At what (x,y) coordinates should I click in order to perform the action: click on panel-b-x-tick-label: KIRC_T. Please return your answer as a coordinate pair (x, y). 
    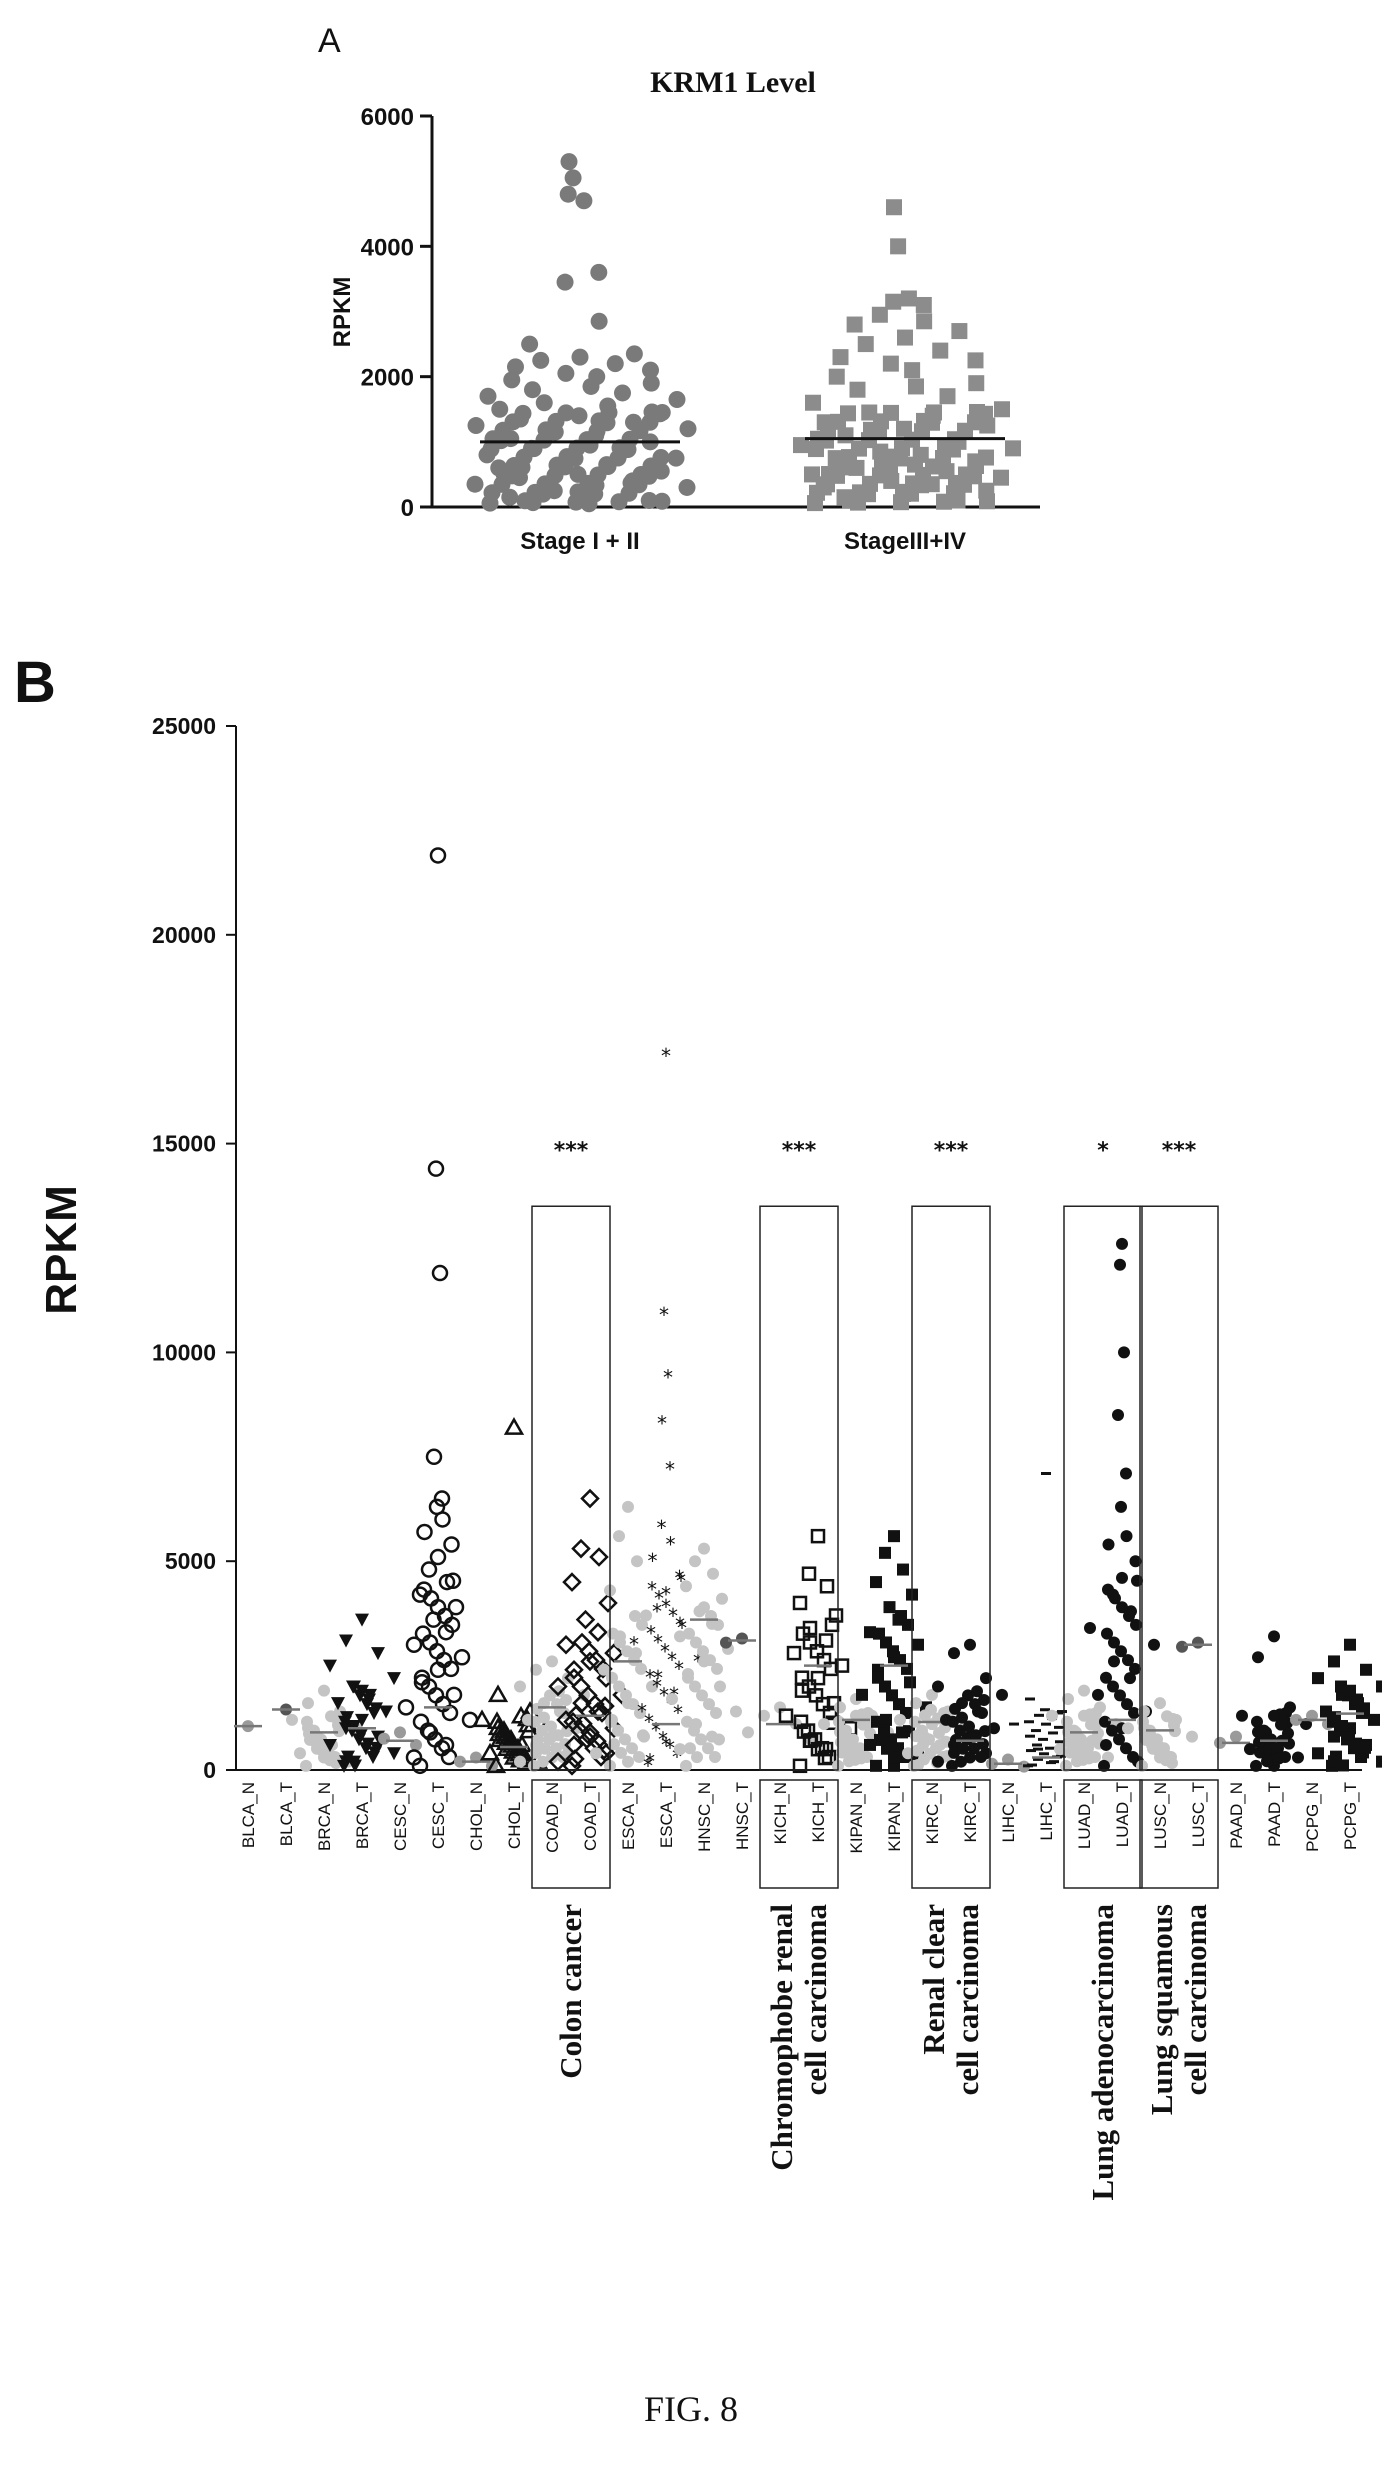
    Looking at the image, I should click on (970, 1812).